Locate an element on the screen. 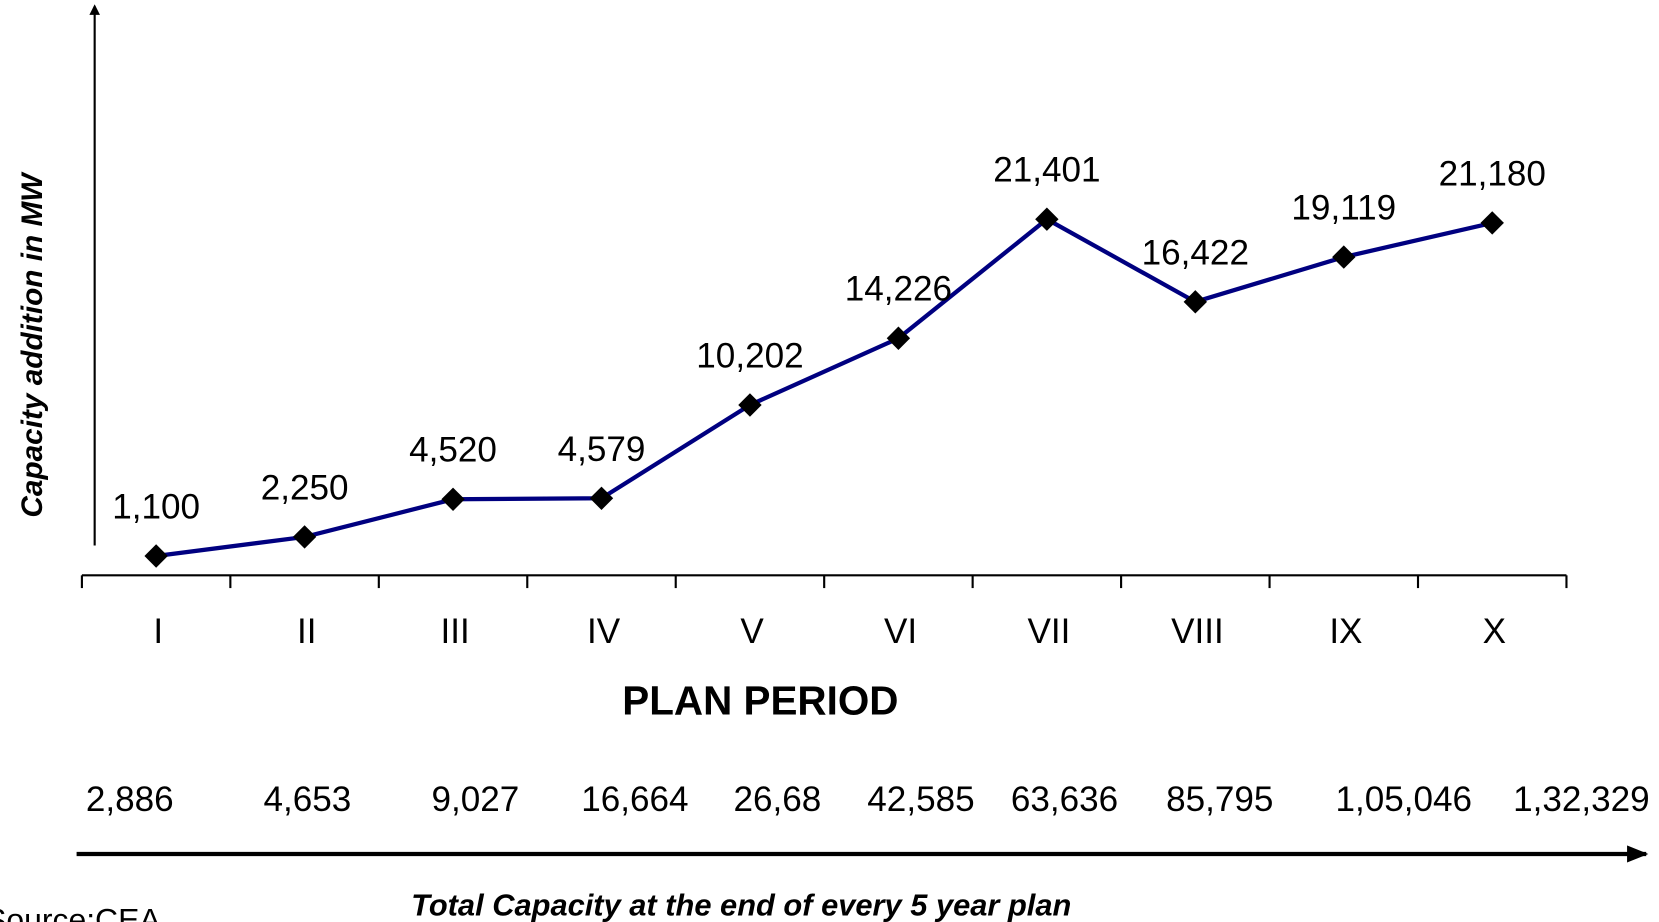 The width and height of the screenshot is (1659, 922). x-tick-label: VII is located at coordinates (1049, 631).